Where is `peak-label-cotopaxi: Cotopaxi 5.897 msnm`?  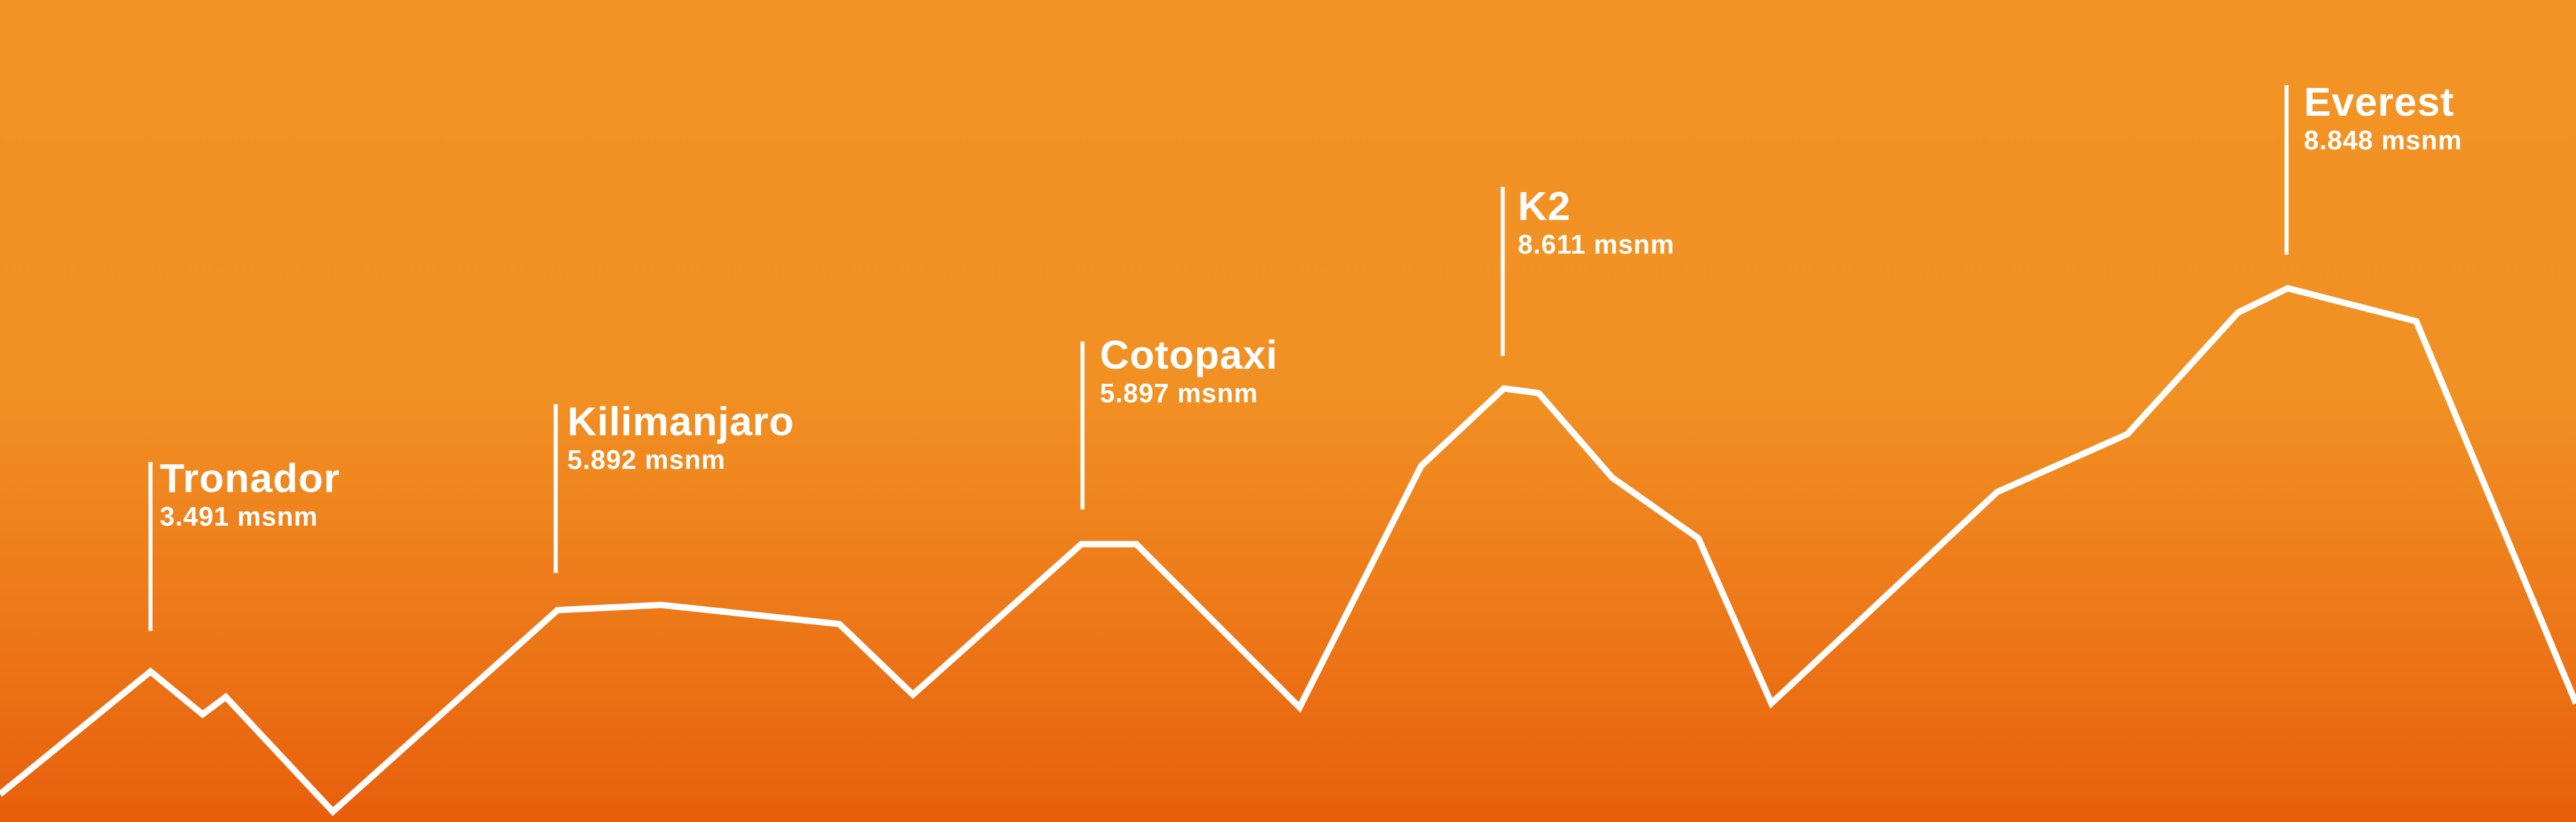 peak-label-cotopaxi: Cotopaxi 5.897 msnm is located at coordinates (1189, 371).